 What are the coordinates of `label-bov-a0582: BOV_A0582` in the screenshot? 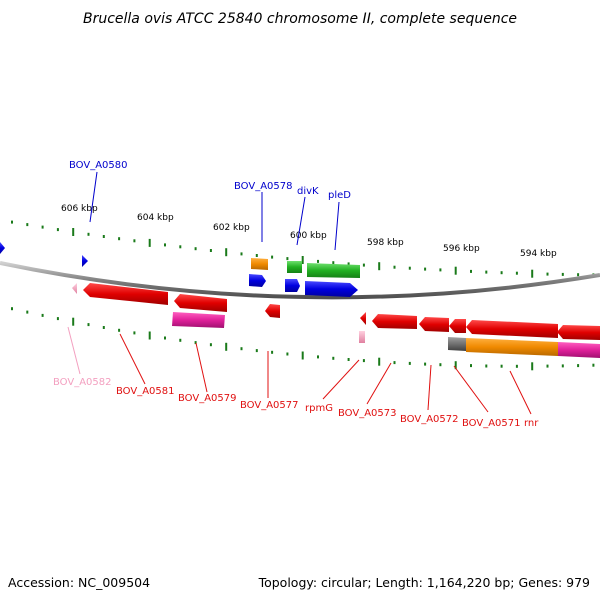 It's located at (82, 382).